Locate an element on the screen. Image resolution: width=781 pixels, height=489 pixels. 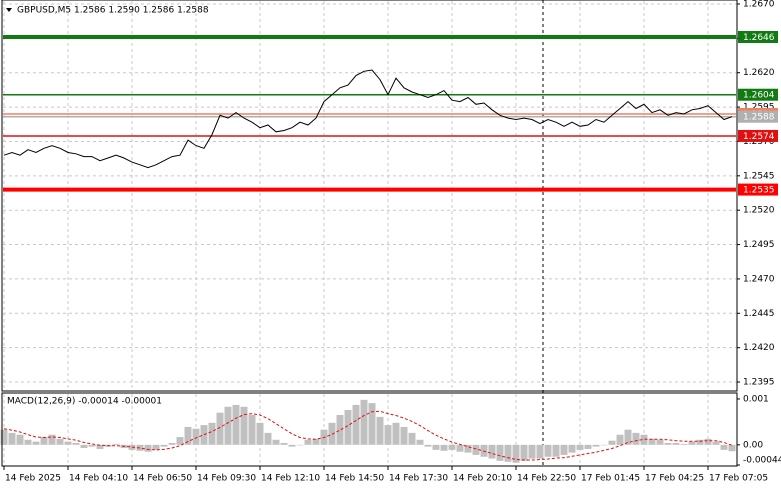
x-tick-label: 17 Feb 01:45 is located at coordinates (610, 479).